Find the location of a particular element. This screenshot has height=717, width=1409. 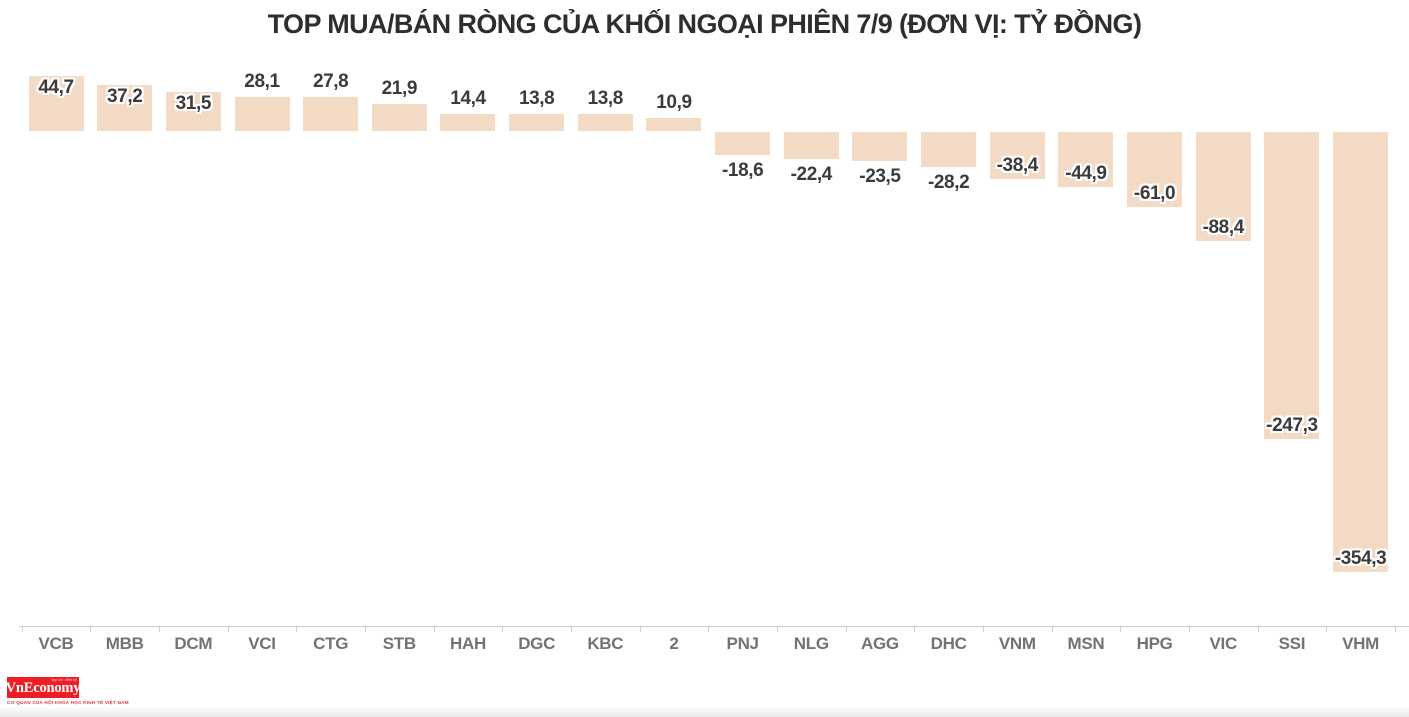

logo-top-text: tạp chí điện tử is located at coordinates (64, 679).